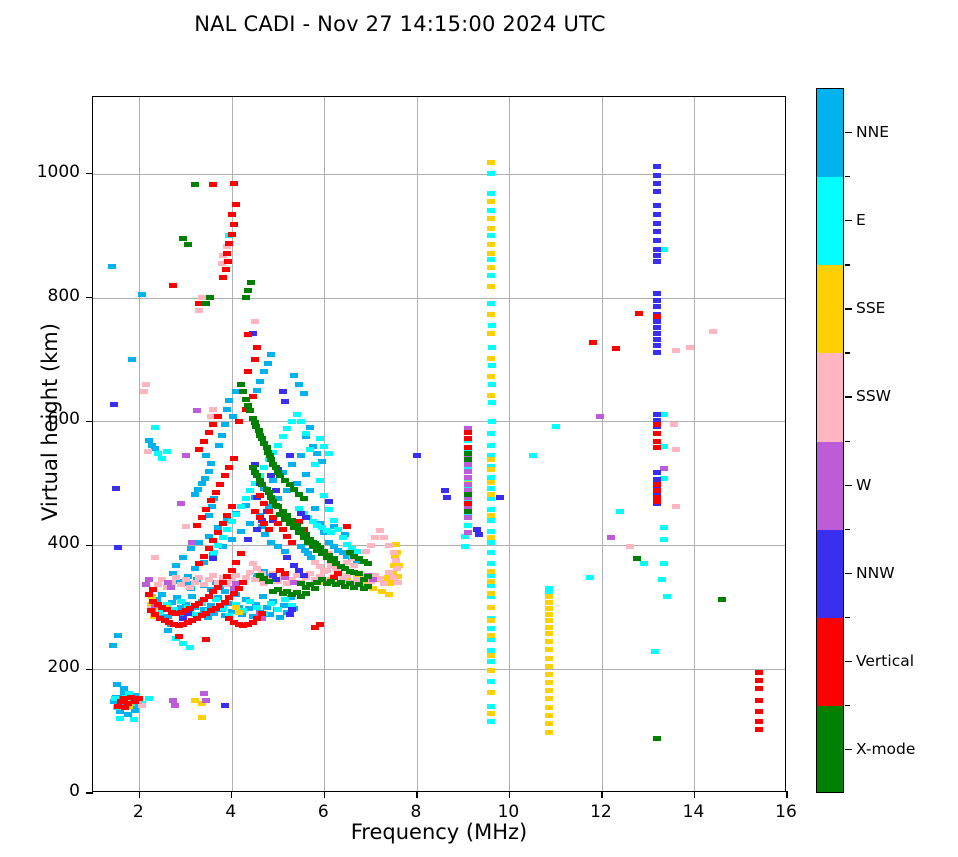 This screenshot has width=958, height=857. What do you see at coordinates (439, 546) in the screenshot?
I see `gridline-horizontal` at bounding box center [439, 546].